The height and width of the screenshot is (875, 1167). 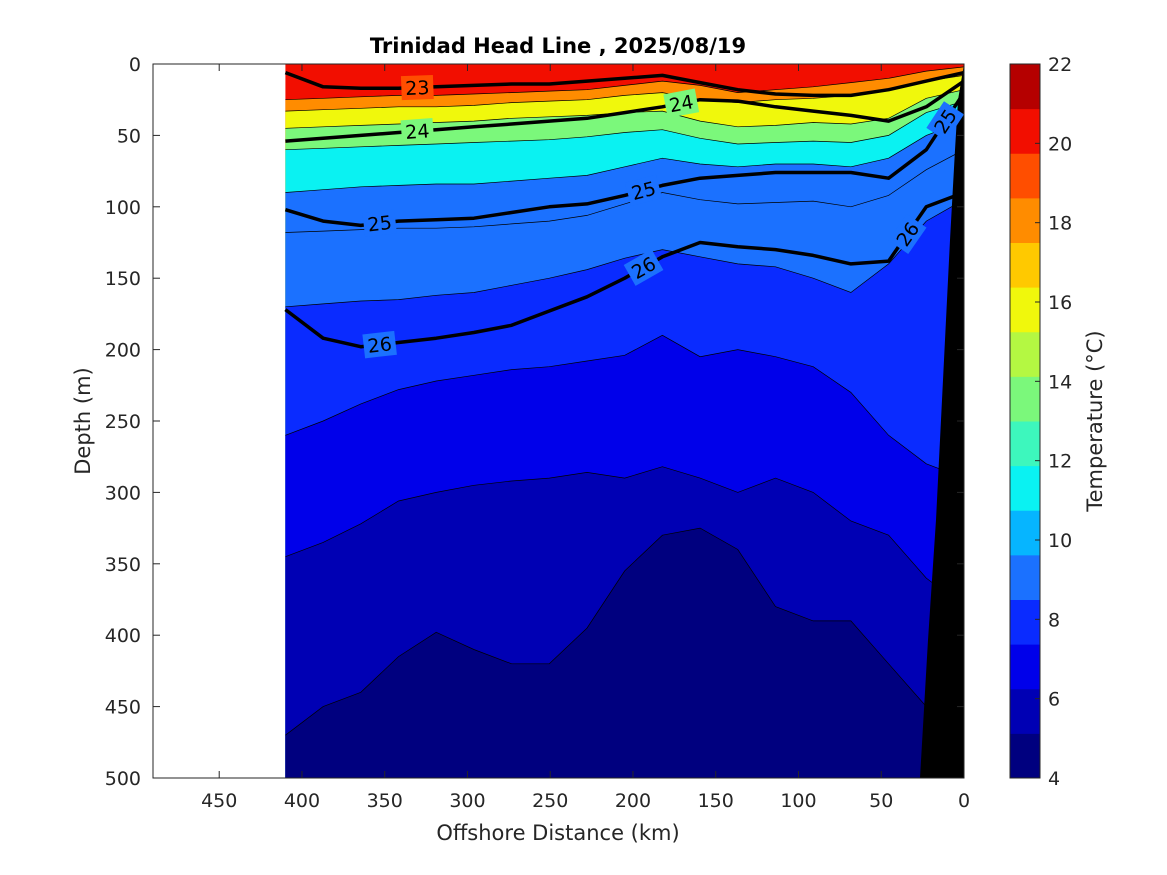 What do you see at coordinates (550, 801) in the screenshot?
I see `x-tick-label: 250` at bounding box center [550, 801].